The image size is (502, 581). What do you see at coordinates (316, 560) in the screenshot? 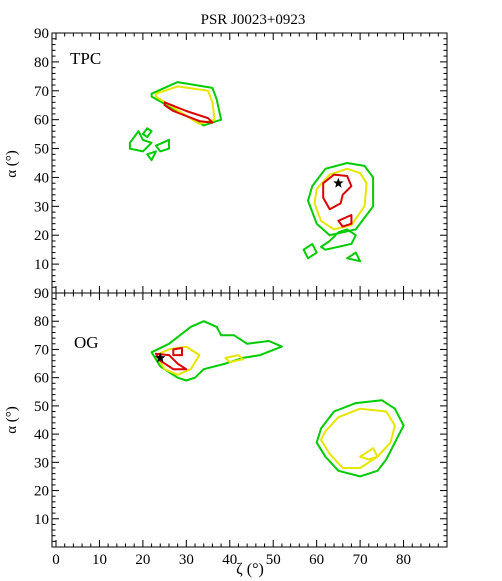
I see `x-tick-label: 60` at bounding box center [316, 560].